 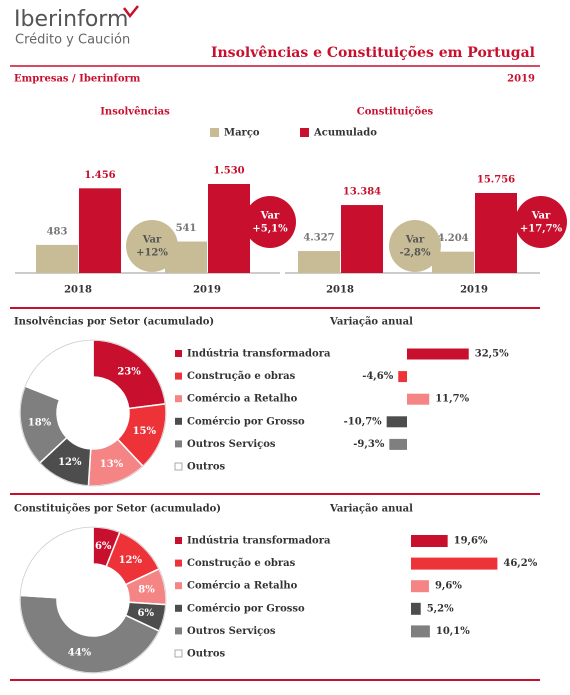 What do you see at coordinates (496, 180) in the screenshot?
I see `value-label: 15.756` at bounding box center [496, 180].